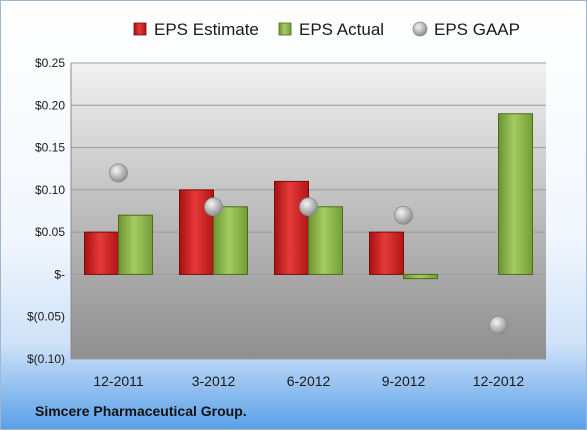  Describe the element at coordinates (420, 29) in the screenshot. I see `legend-gaap-swatch` at that location.